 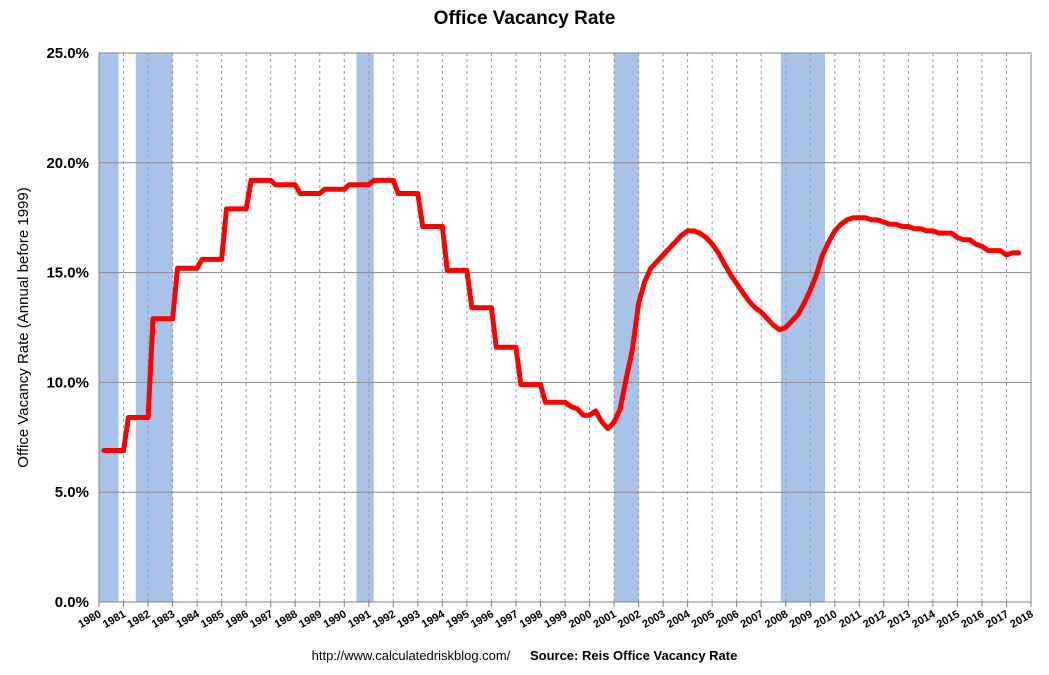 What do you see at coordinates (580, 619) in the screenshot?
I see `x-tick-label-2000: 2000` at bounding box center [580, 619].